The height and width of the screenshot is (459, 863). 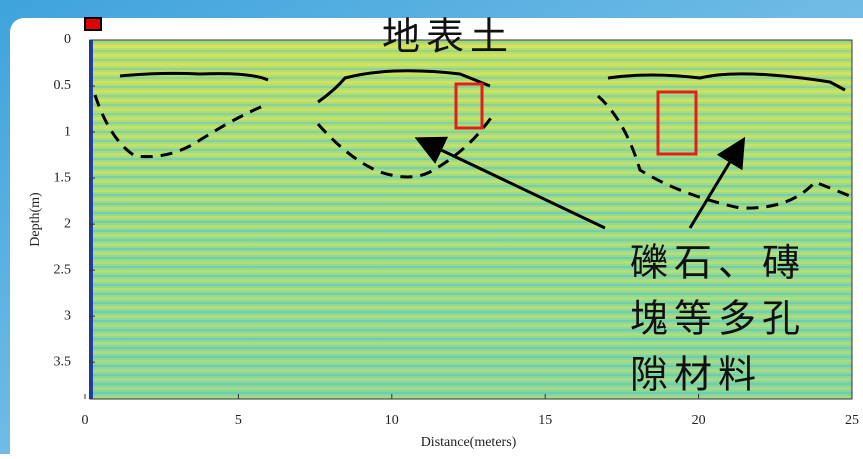 I want to click on x-tick-label: 25, so click(x=852, y=420).